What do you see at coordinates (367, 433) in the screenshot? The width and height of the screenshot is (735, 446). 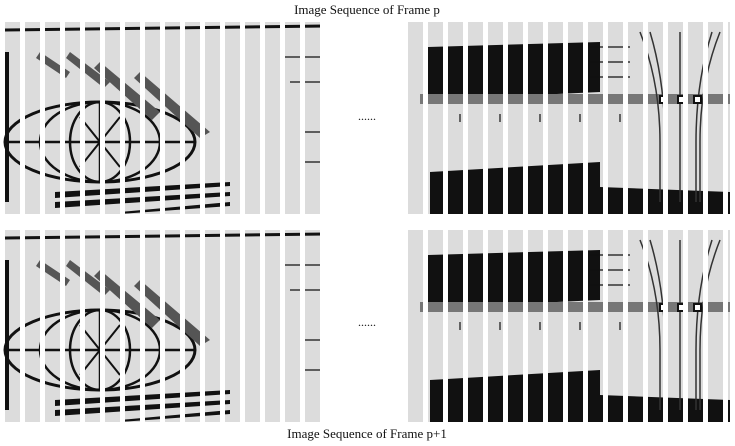 I see `bottom-caption: Image Sequence of Frame p+1` at bounding box center [367, 433].